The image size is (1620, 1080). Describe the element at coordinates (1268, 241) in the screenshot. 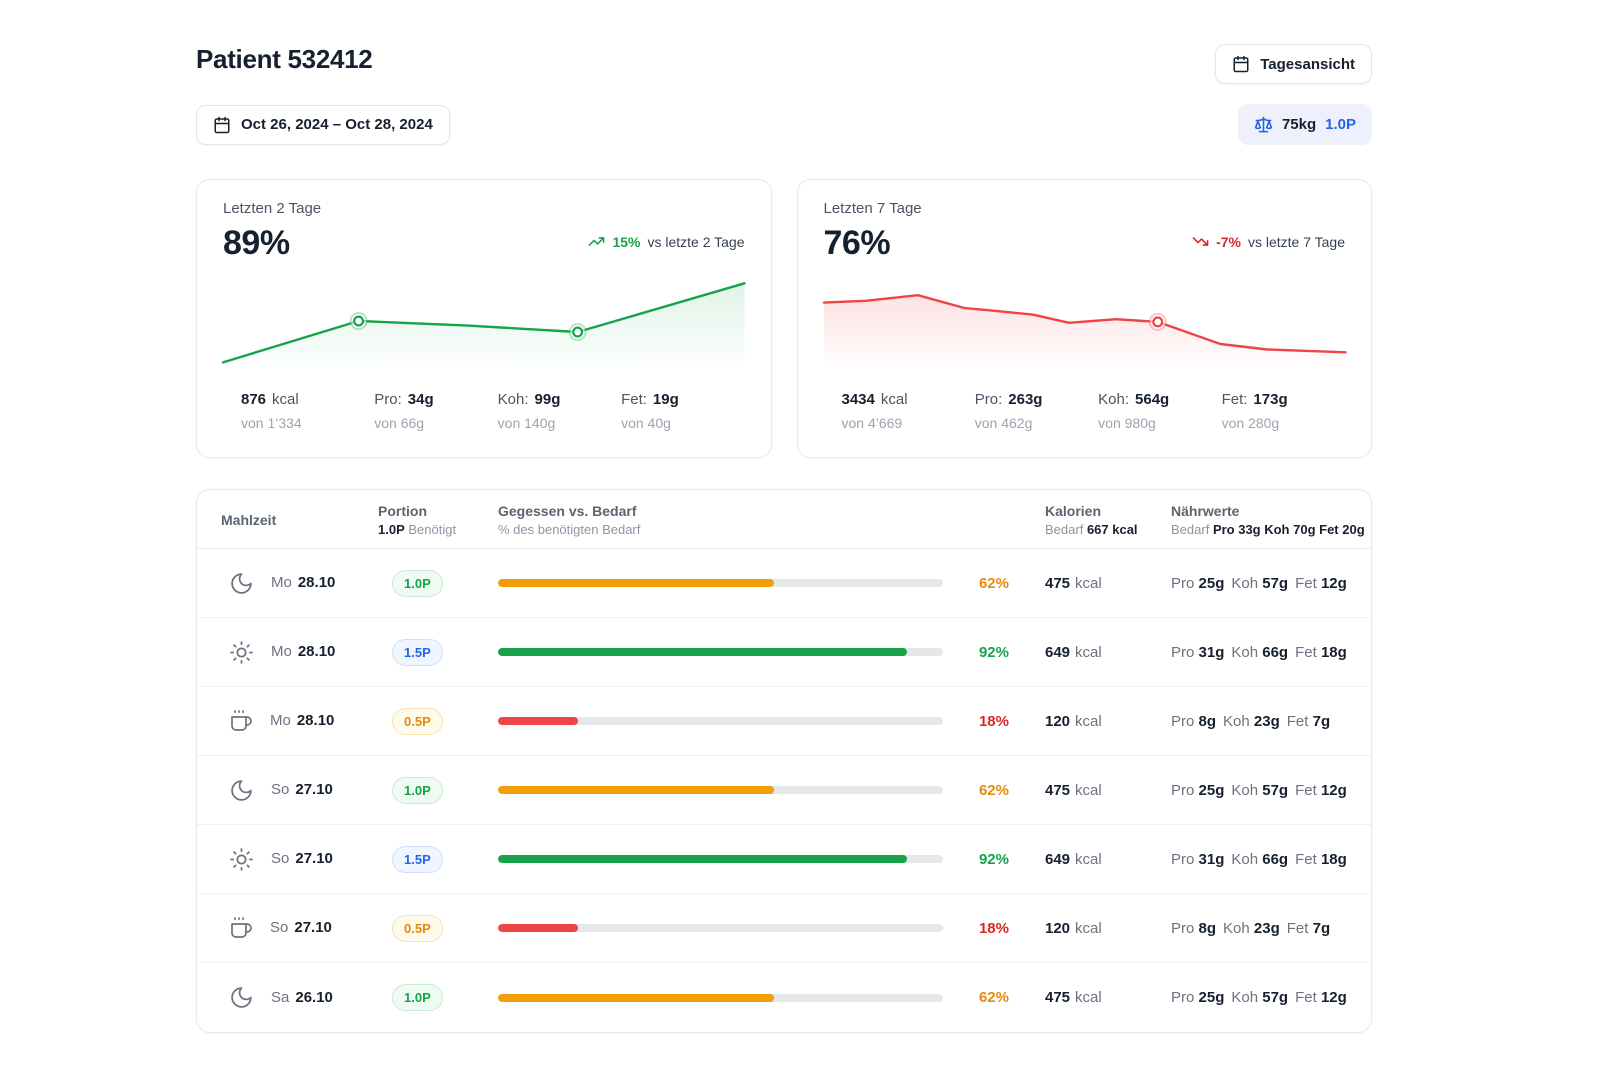

I see `trend-indicator: -7% vs letzte 7 Tage` at that location.